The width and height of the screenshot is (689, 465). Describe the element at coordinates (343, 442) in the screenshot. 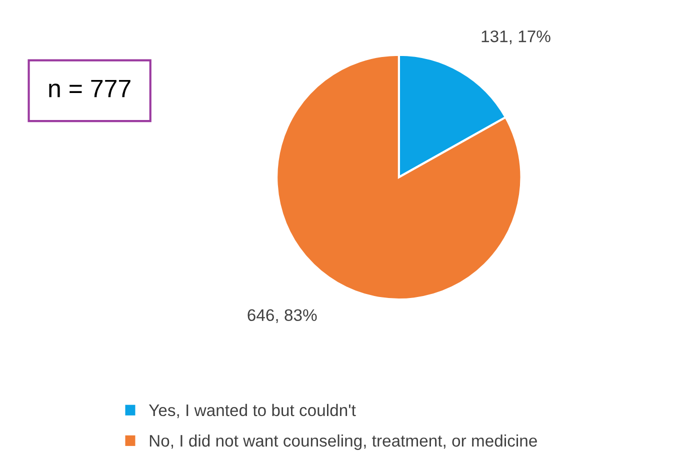

I see `legend-label: No, I did not want counseling, treatment, or medicine` at that location.